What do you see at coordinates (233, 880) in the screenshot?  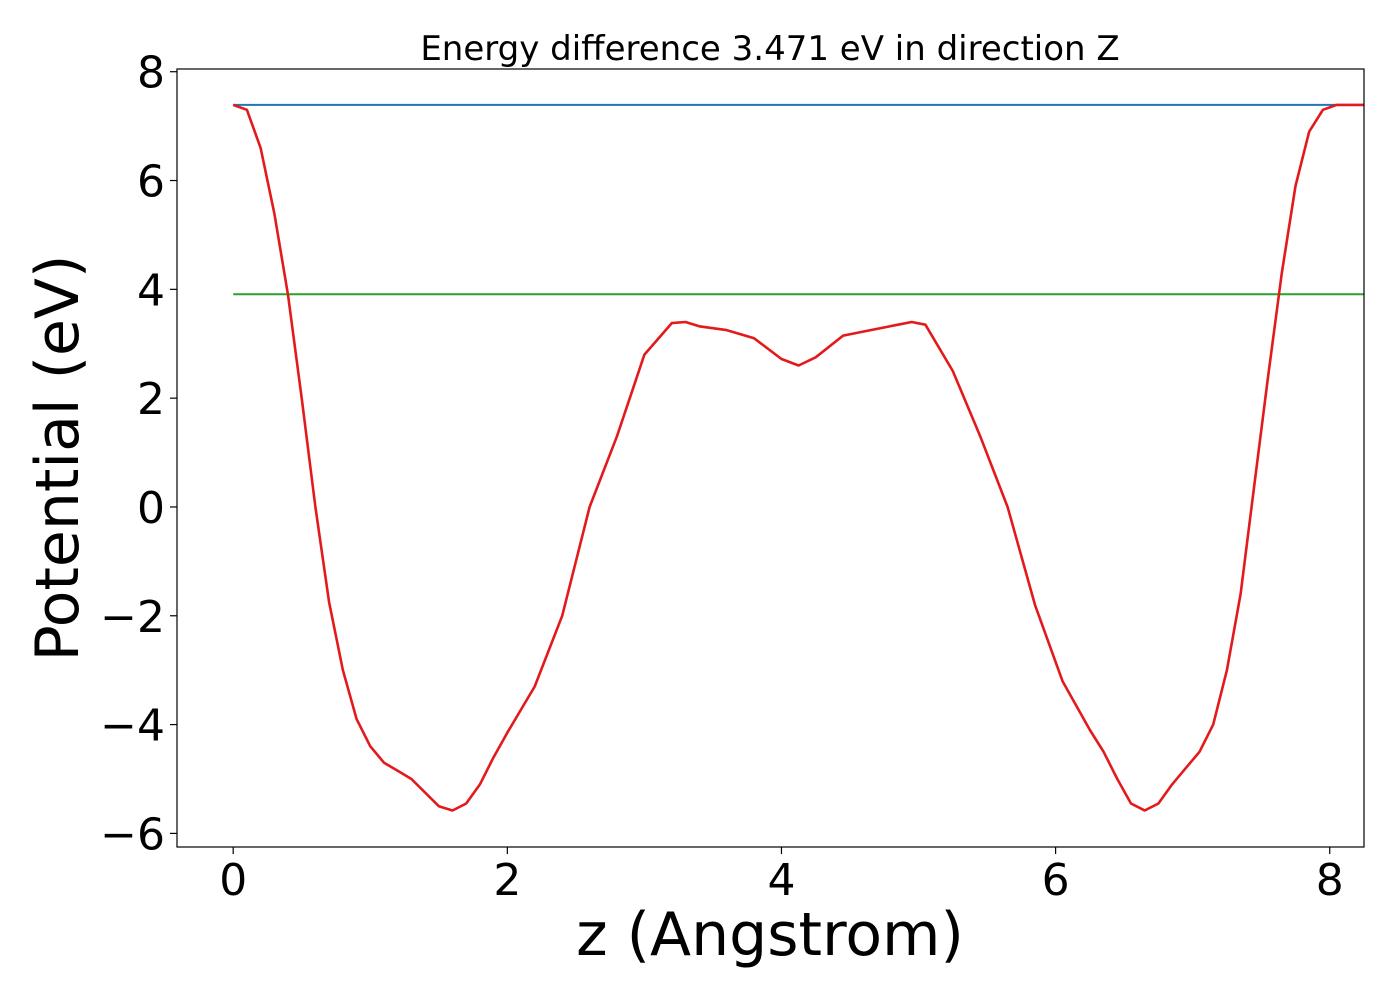 I see `x-tick-label: 0` at bounding box center [233, 880].